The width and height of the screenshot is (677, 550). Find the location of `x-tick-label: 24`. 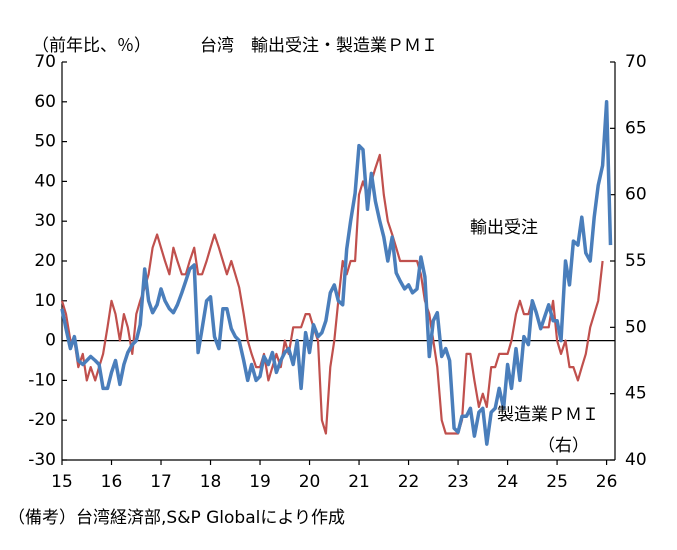

x-tick-label: 24 is located at coordinates (508, 482).